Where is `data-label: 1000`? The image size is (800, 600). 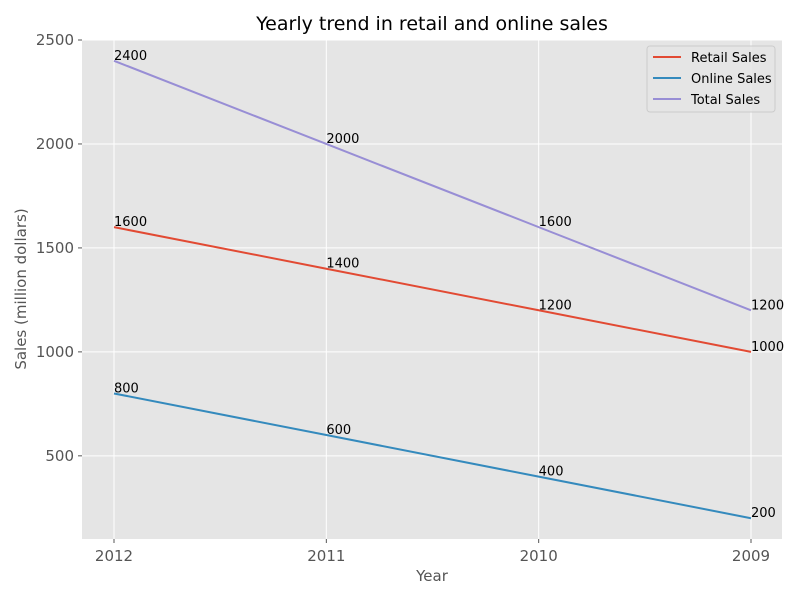 data-label: 1000 is located at coordinates (767, 347).